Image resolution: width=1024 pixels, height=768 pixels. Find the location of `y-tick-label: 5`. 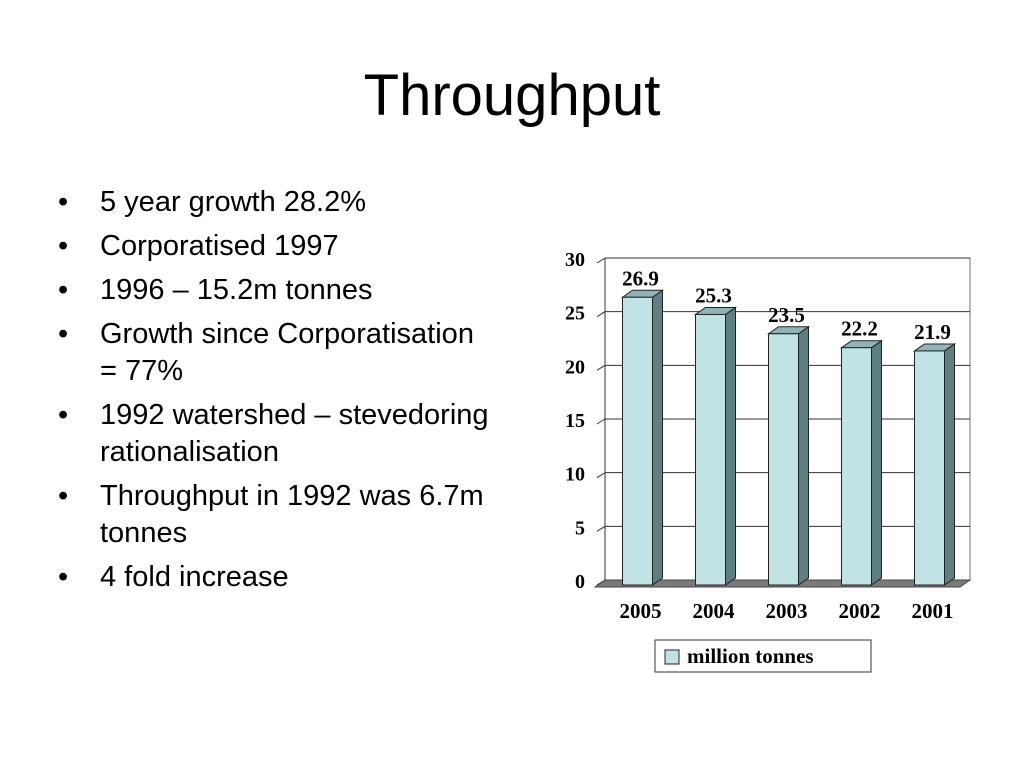

y-tick-label: 5 is located at coordinates (580, 528).